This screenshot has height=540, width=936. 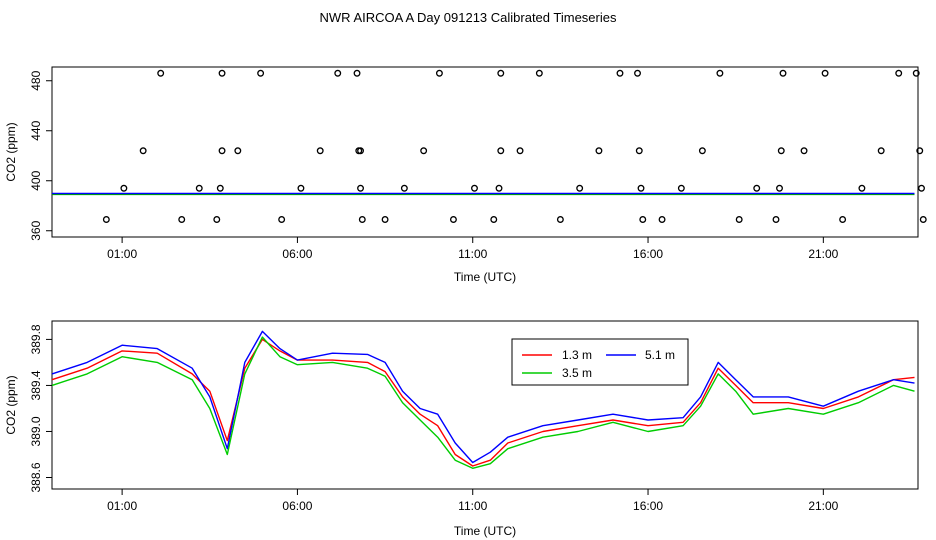 I want to click on y-axis-label-top: CO2 (ppm), so click(x=11, y=151).